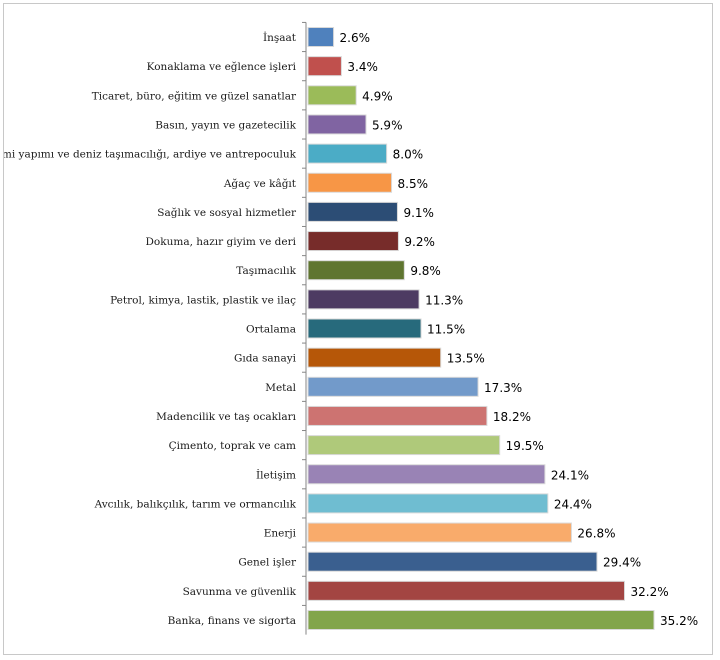 This screenshot has width=720, height=660. I want to click on category-label: Basın, yayın ve gazetecilik, so click(225, 125).